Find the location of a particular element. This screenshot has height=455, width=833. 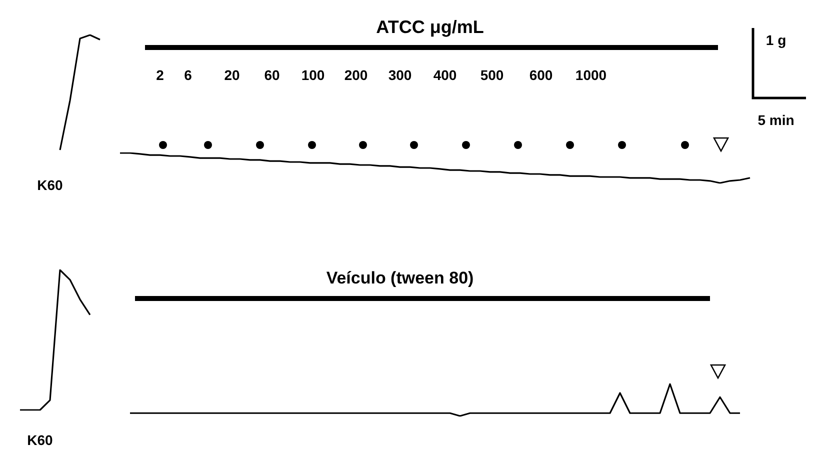

text: 1 g is located at coordinates (776, 40).